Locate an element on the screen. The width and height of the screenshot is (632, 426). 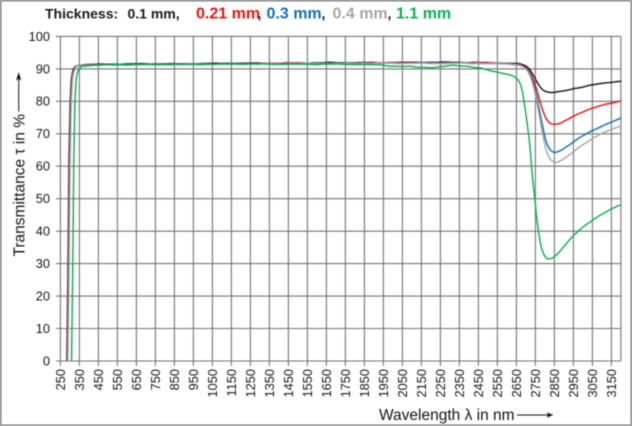
svg-text: 2150 is located at coordinates (421, 383).